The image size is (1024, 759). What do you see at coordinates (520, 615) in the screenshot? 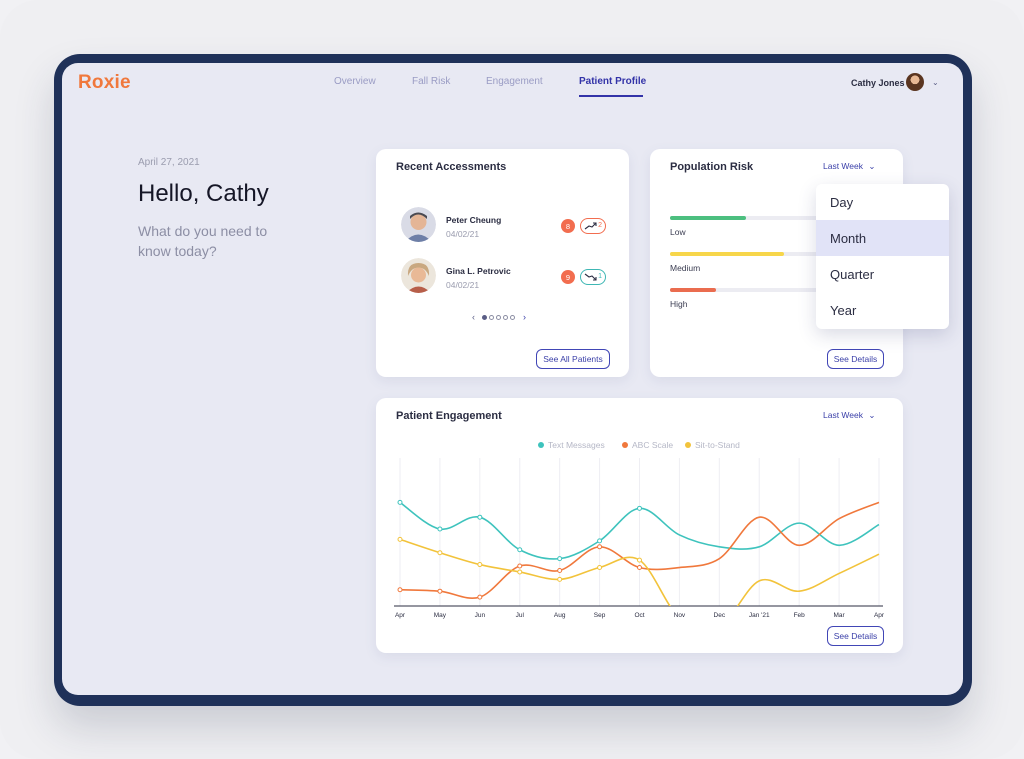
I see `x-tick-label: Jul` at bounding box center [520, 615].